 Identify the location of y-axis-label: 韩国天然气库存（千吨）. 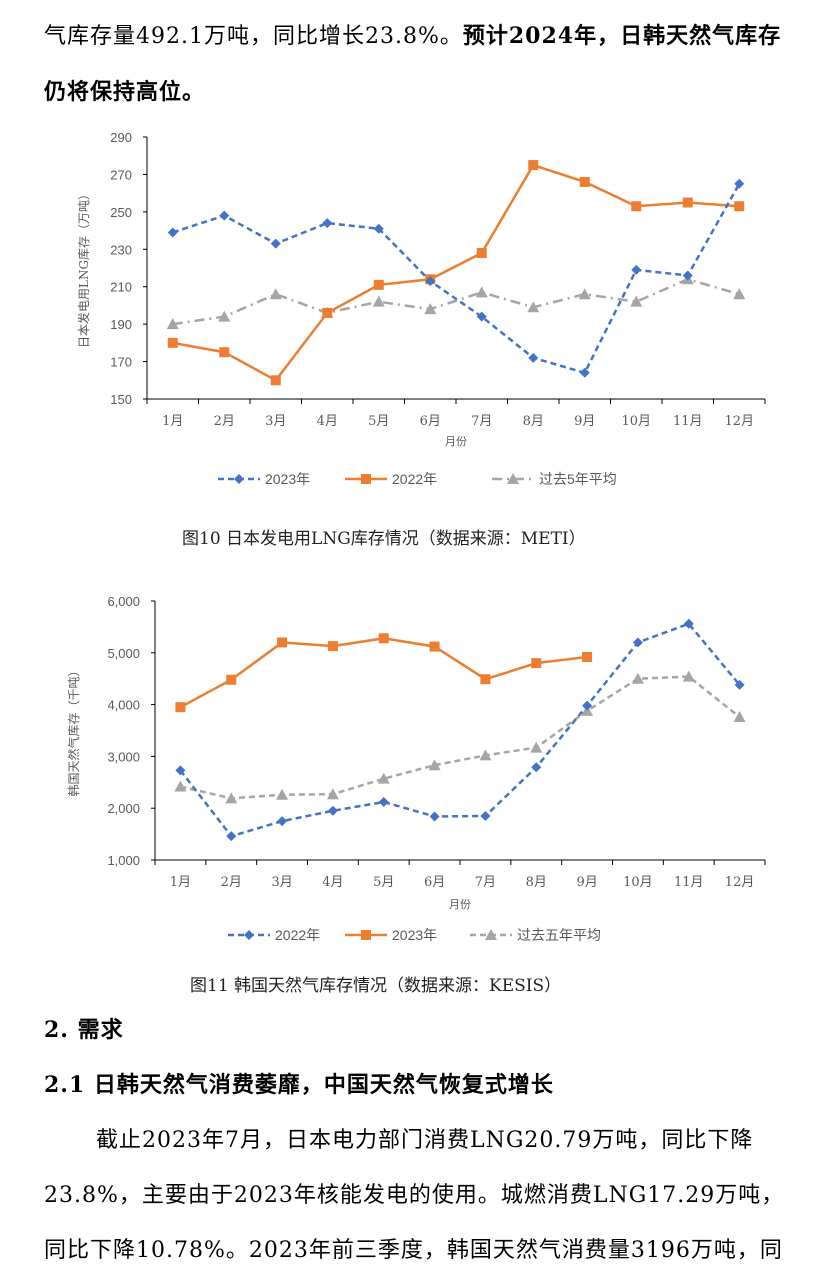
(73, 730).